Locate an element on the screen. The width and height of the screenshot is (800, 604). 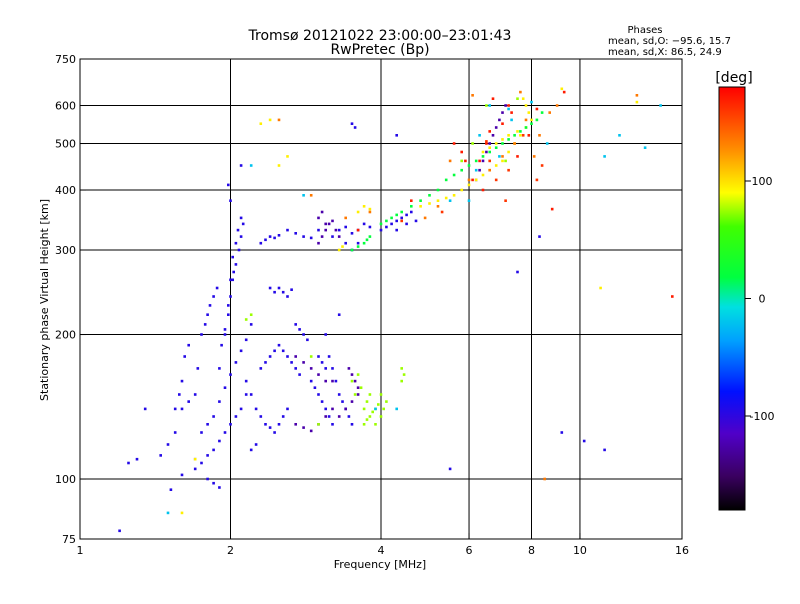
colorbar-ticks: 100 0 -100 is located at coordinates (759, 299).